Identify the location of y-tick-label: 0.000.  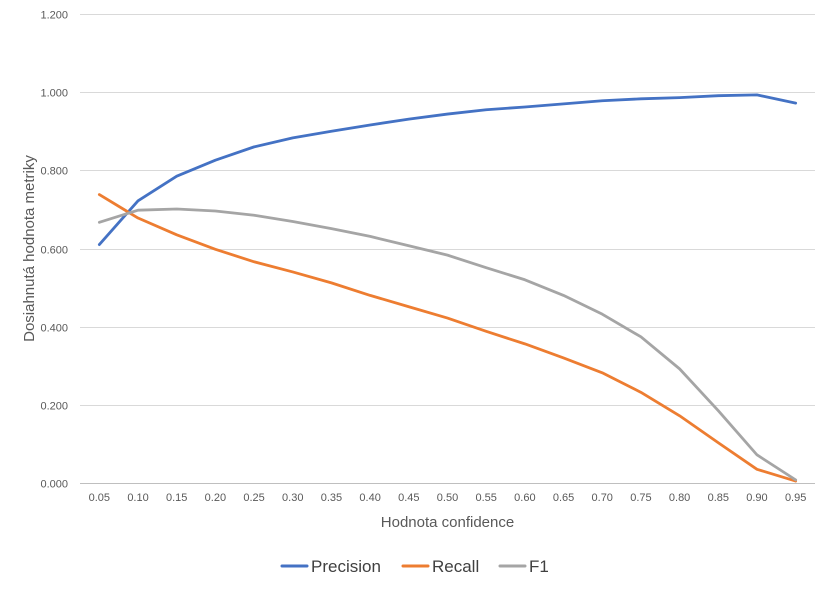
(54, 485).